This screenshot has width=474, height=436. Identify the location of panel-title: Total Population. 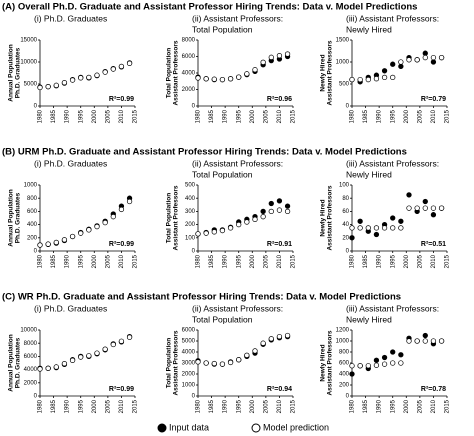
(222, 29).